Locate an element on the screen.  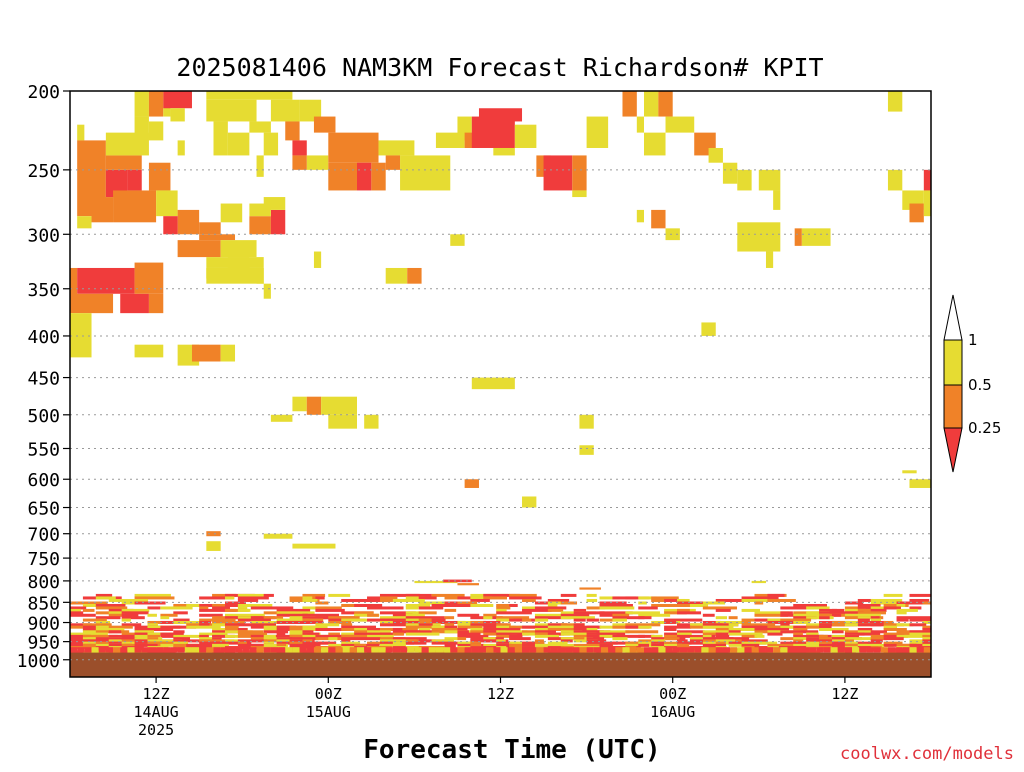
x-tick-label: 2025 is located at coordinates (156, 730).